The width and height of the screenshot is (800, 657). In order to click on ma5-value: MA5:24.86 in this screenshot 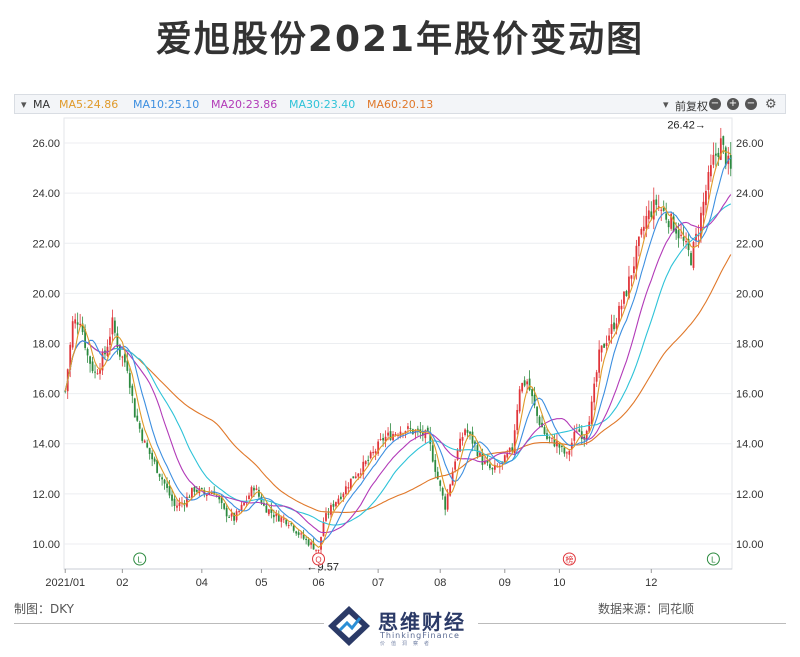, I will do `click(89, 104)`.